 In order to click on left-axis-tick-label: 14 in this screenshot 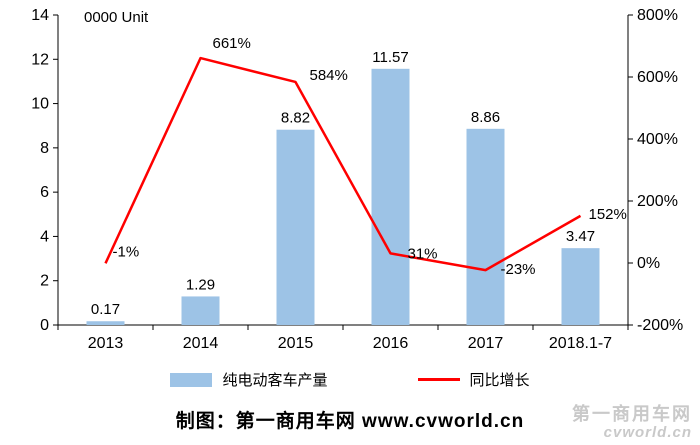, I will do `click(40, 15)`.